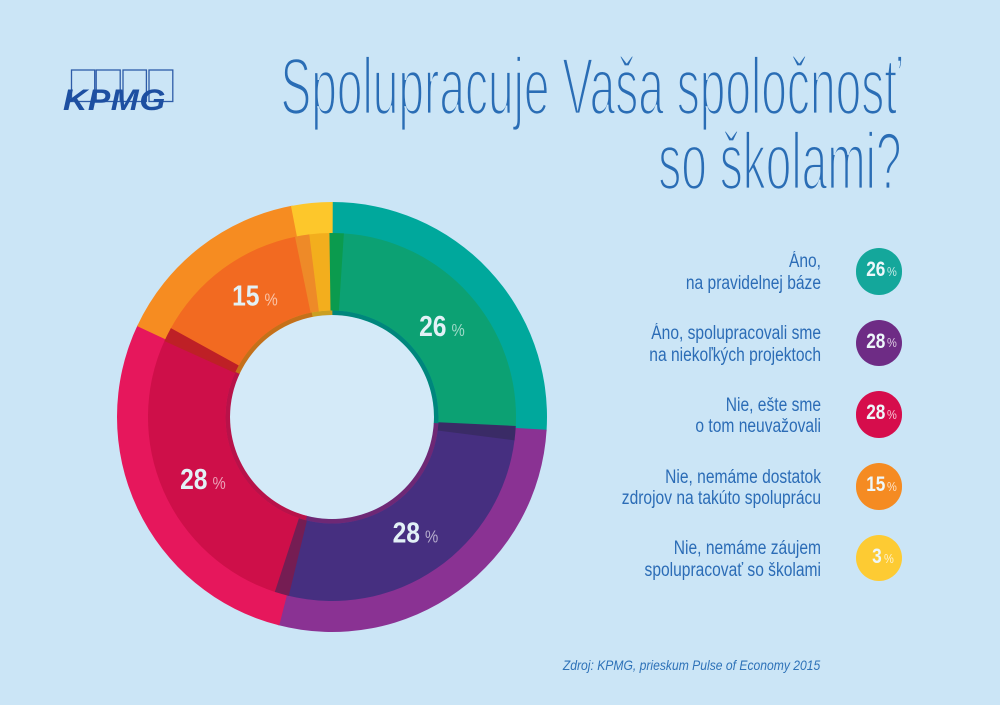 The image size is (1000, 705). Describe the element at coordinates (245, 296) in the screenshot. I see `svg-text: 15` at that location.